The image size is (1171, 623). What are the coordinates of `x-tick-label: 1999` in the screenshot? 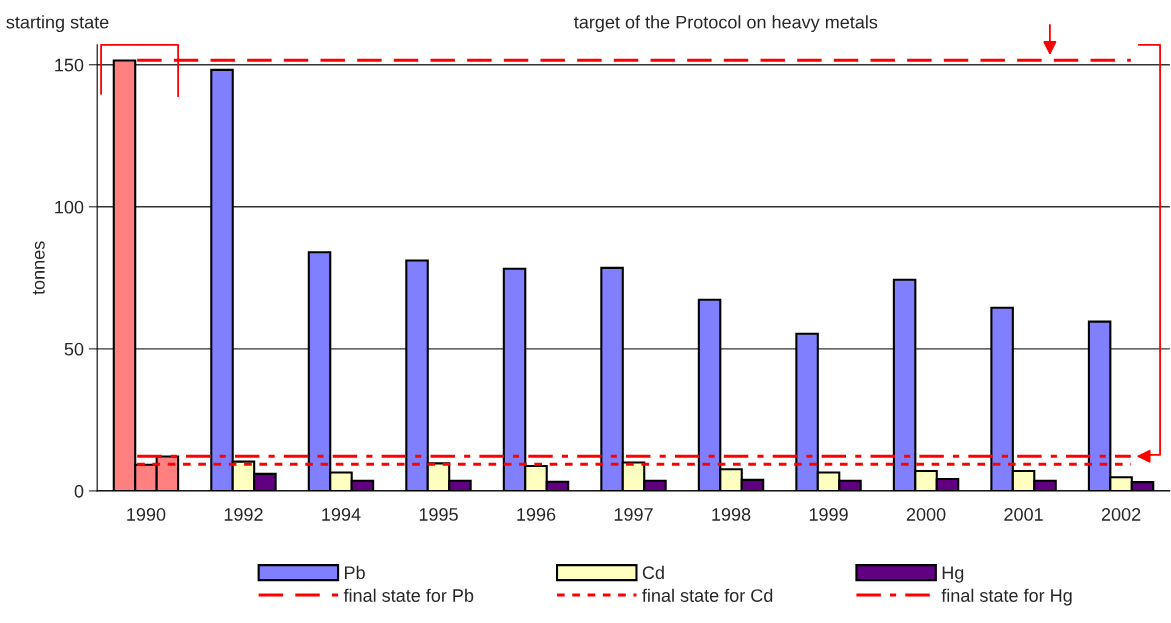 It's located at (828, 514).